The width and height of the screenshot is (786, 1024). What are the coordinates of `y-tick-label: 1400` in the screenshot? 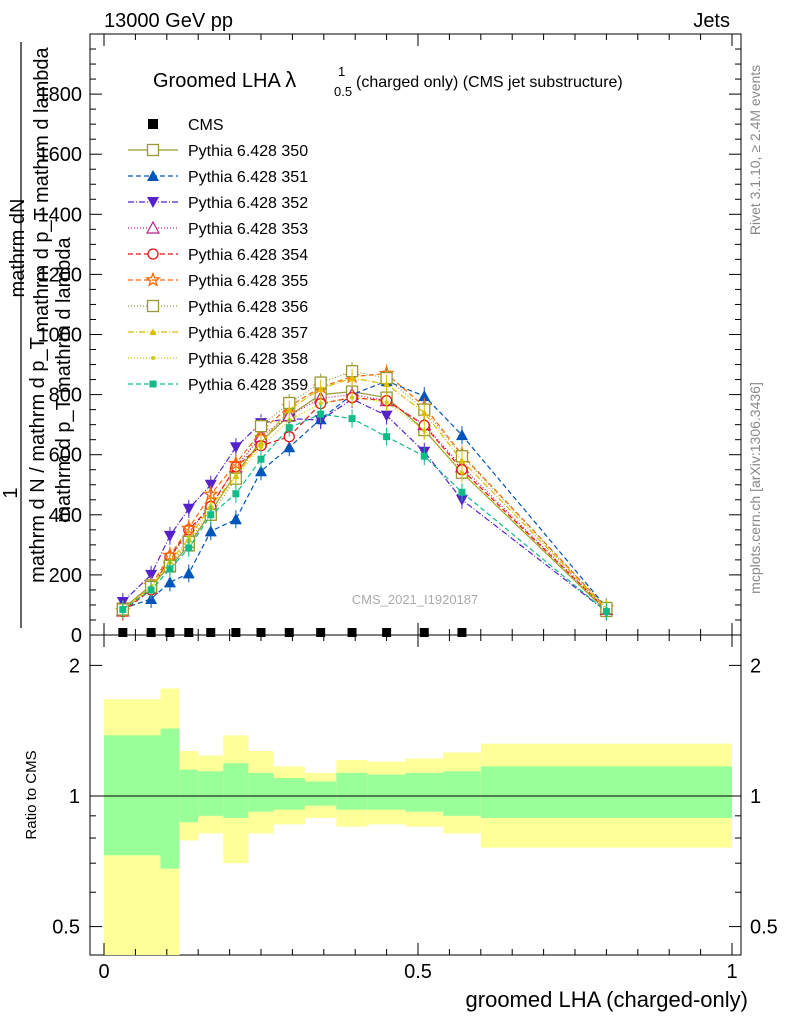 It's located at (60, 215).